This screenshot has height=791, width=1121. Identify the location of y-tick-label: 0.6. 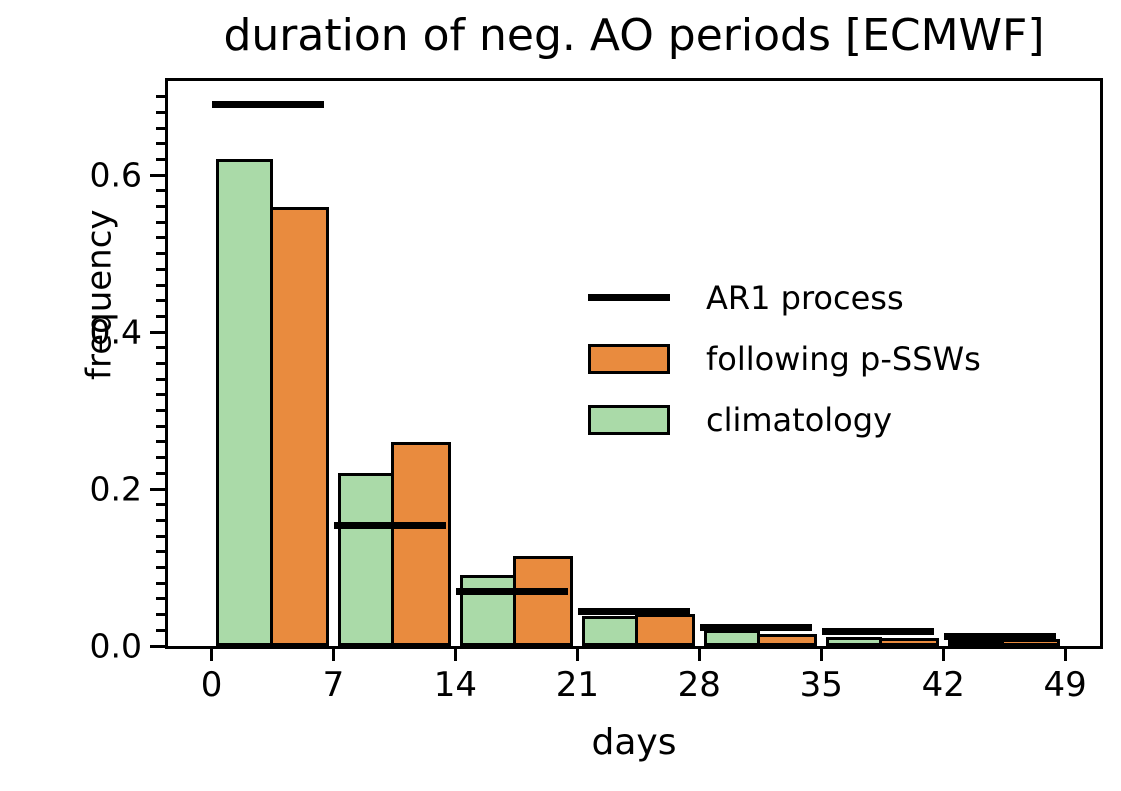
(115, 175).